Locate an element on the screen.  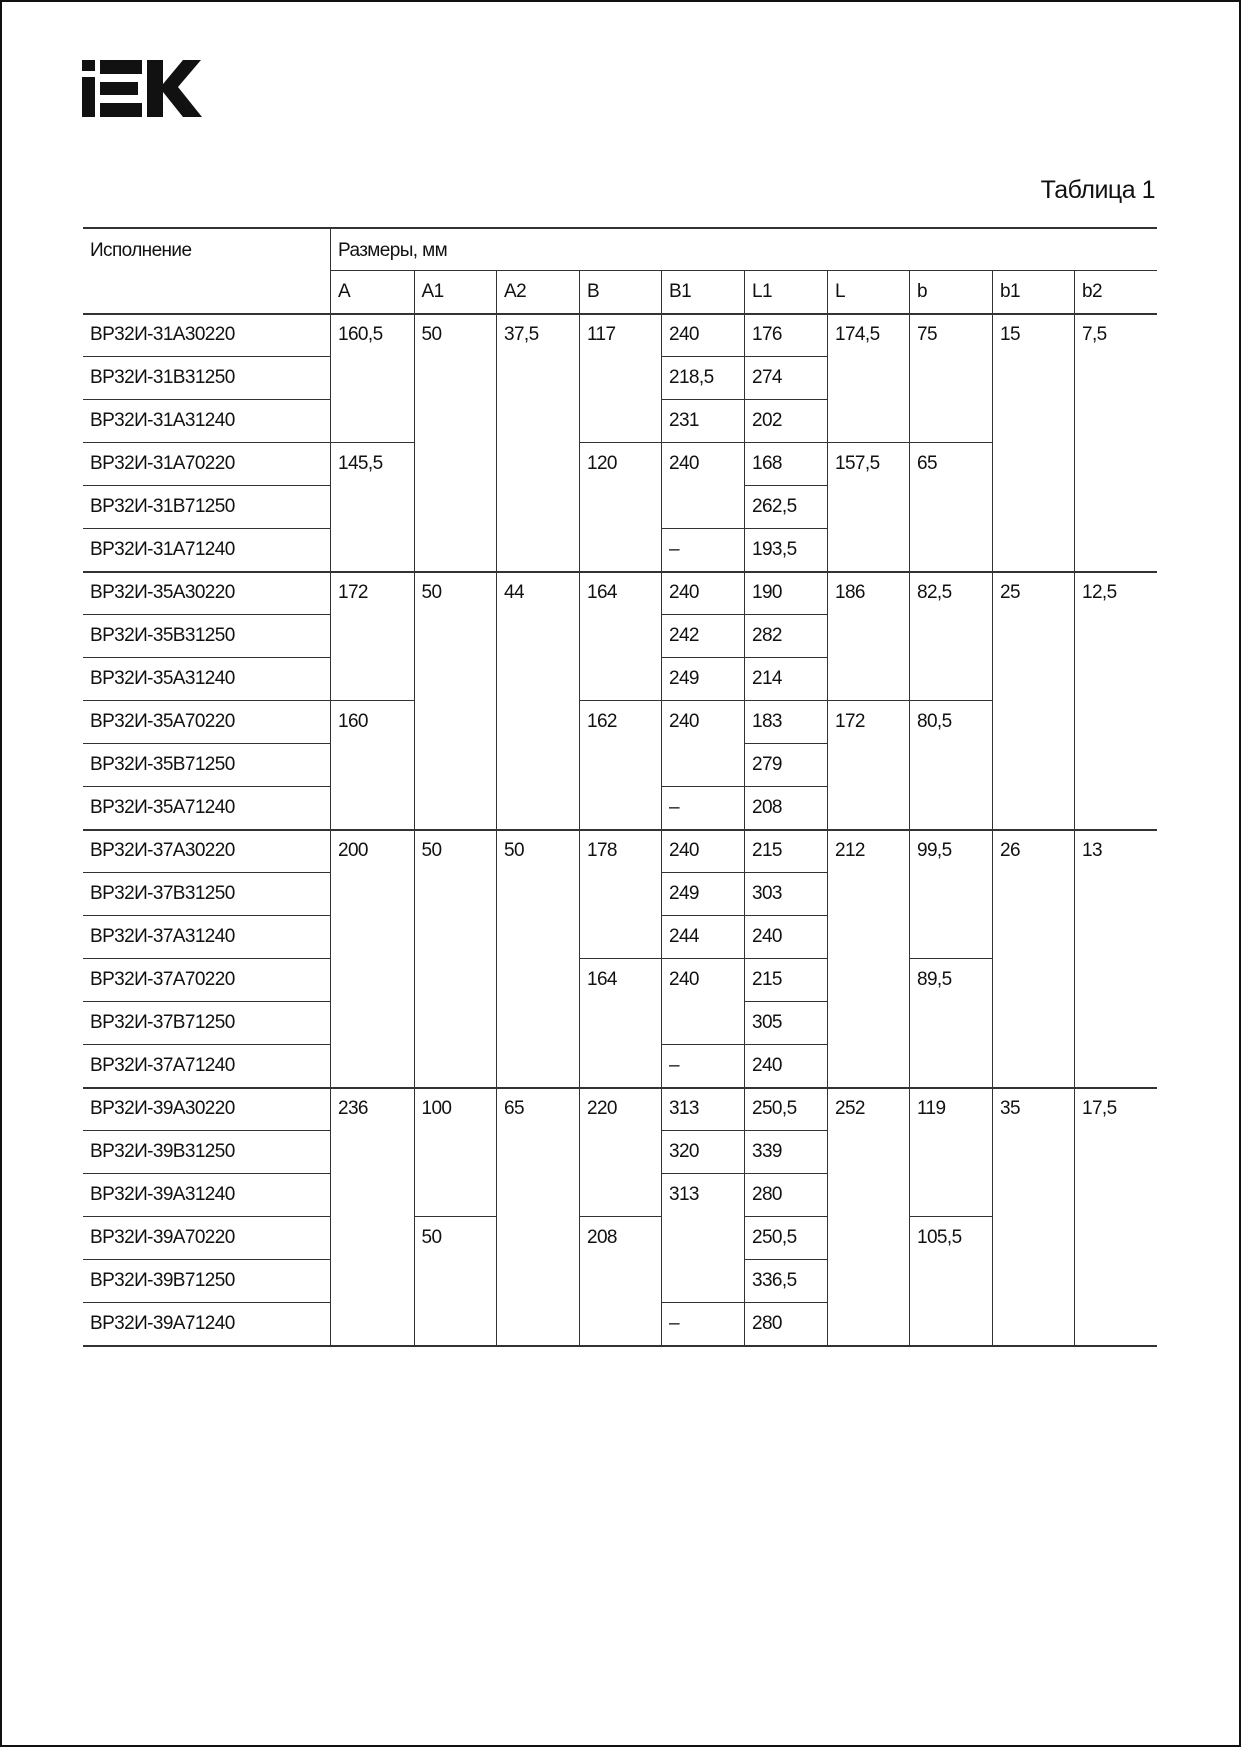
value-cell-A2: 50 is located at coordinates (537, 959).